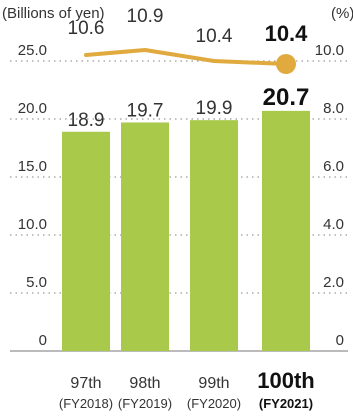  What do you see at coordinates (342, 13) in the screenshot?
I see `right-axis-unit-label: (%)` at bounding box center [342, 13].